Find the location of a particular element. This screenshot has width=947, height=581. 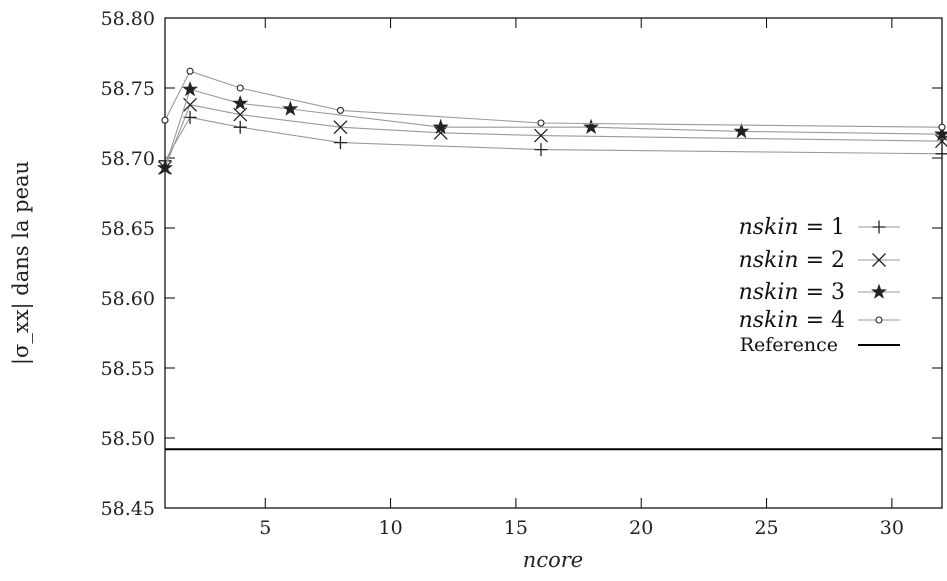

x-tick-label: 15 is located at coordinates (516, 528).